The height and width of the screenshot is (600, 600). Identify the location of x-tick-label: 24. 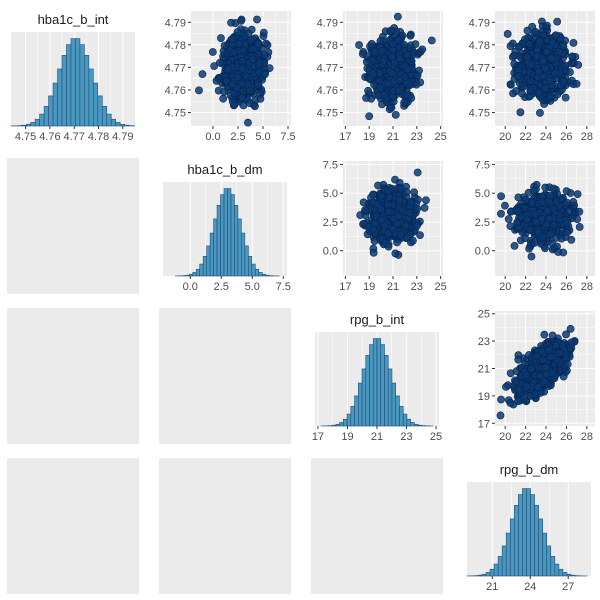
(530, 587).